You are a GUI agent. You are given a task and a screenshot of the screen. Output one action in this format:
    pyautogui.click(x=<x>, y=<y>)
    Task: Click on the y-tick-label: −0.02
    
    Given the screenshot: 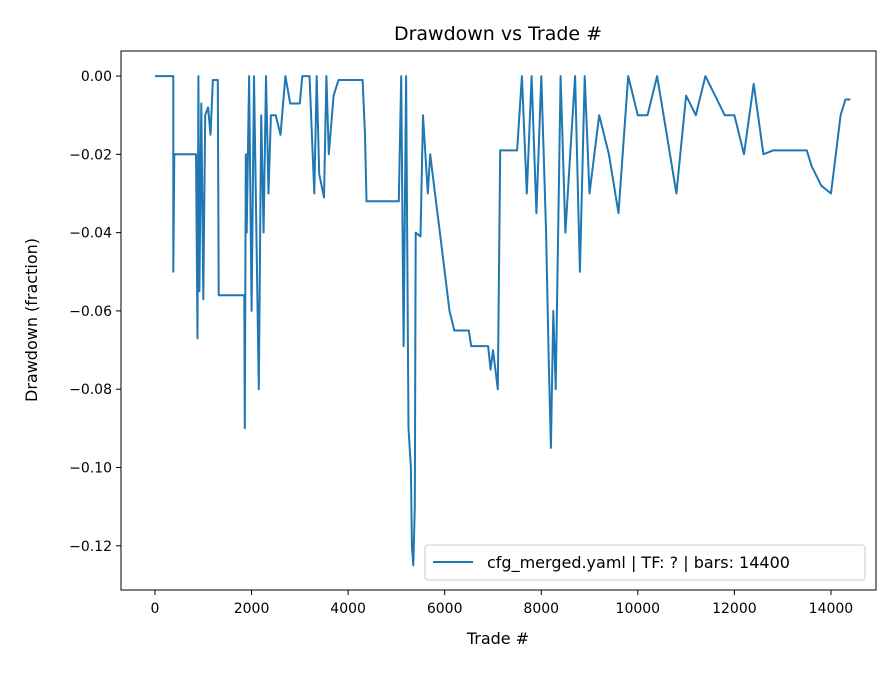 What is the action you would take?
    pyautogui.click(x=90, y=155)
    